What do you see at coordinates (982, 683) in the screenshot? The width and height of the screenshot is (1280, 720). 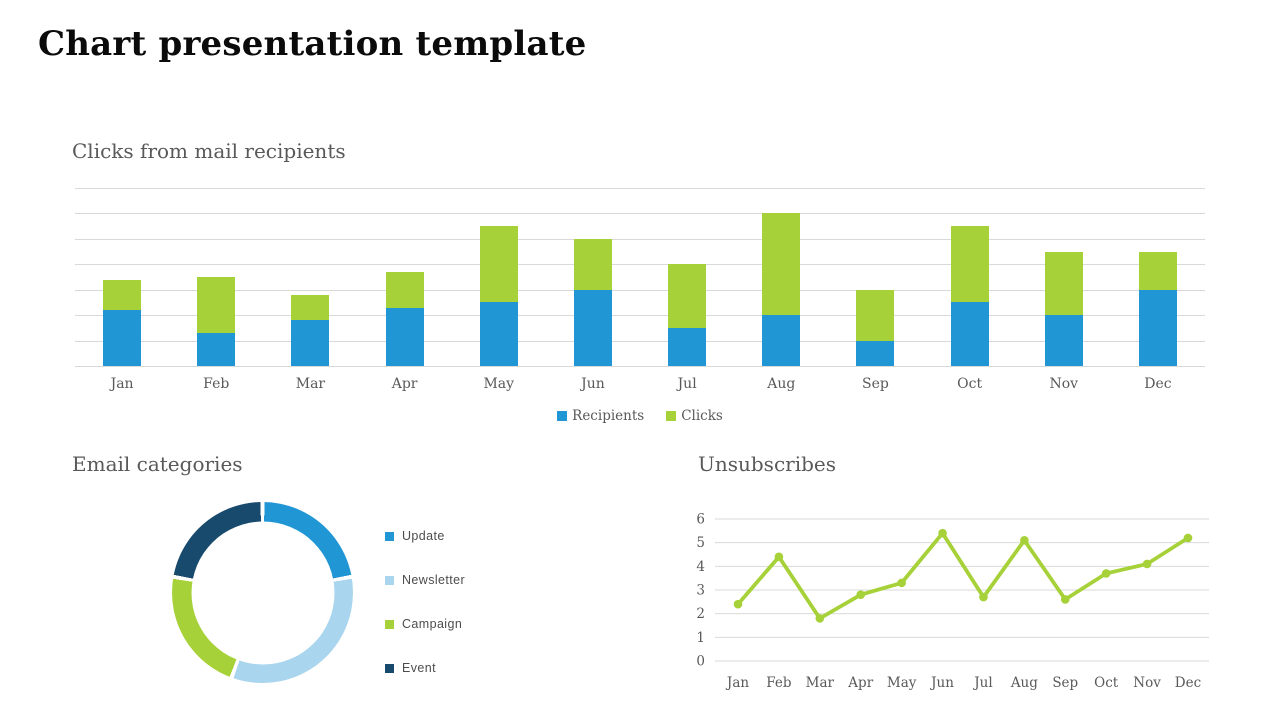 I see `line-x-axis-label: Jul` at bounding box center [982, 683].